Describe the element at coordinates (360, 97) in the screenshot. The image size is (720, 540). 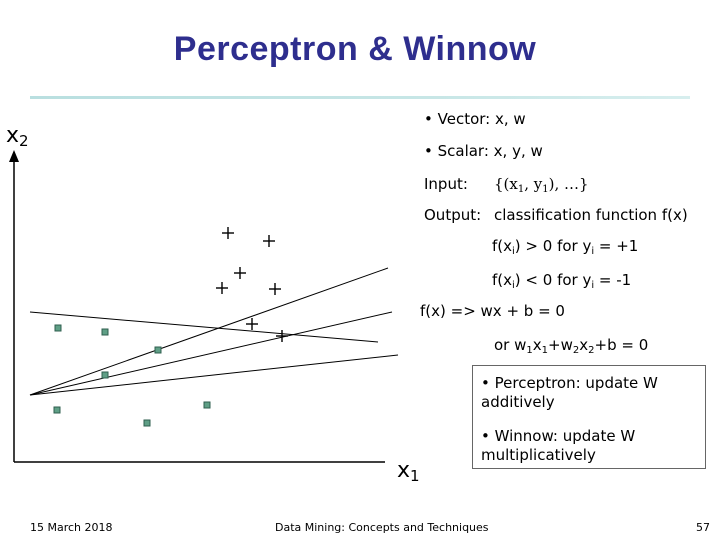
I see `title-underline` at that location.